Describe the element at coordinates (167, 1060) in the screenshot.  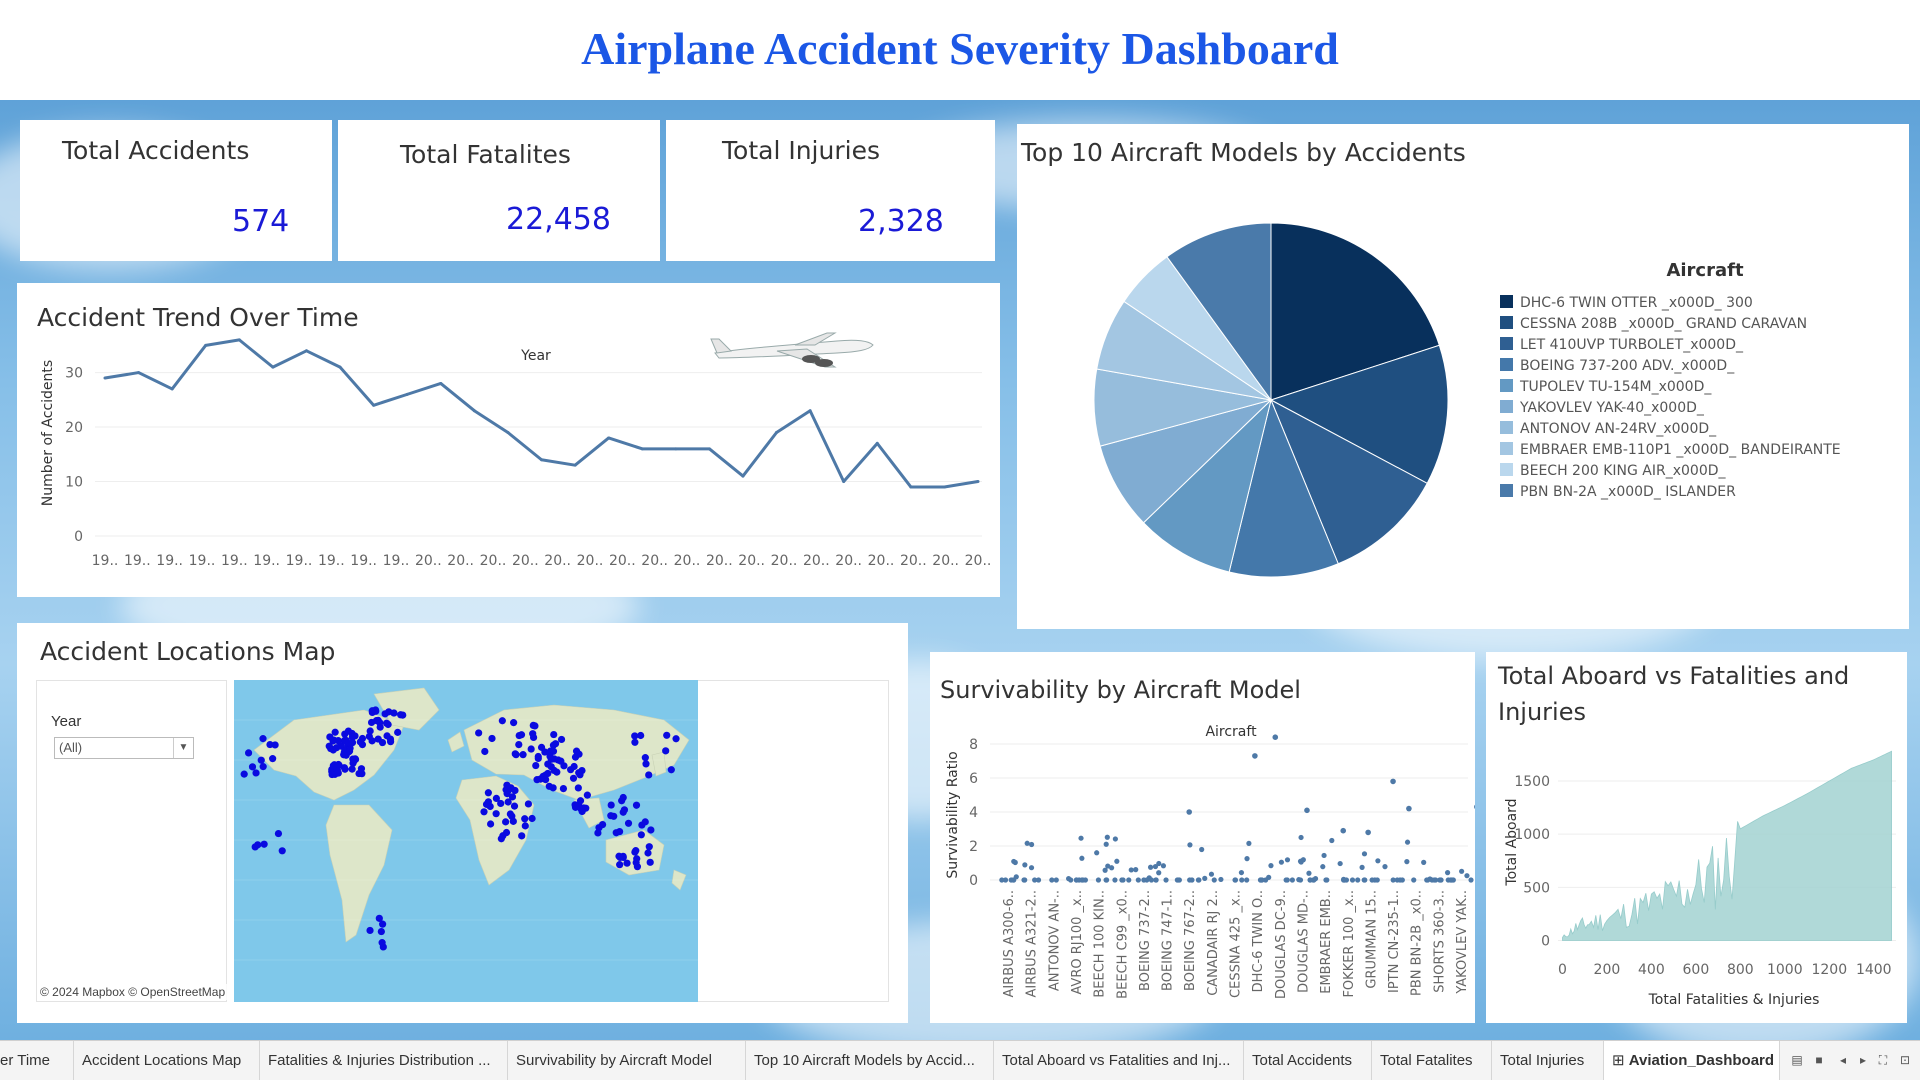
I see `tab-accident-locations-map: Accident Locations Map` at that location.